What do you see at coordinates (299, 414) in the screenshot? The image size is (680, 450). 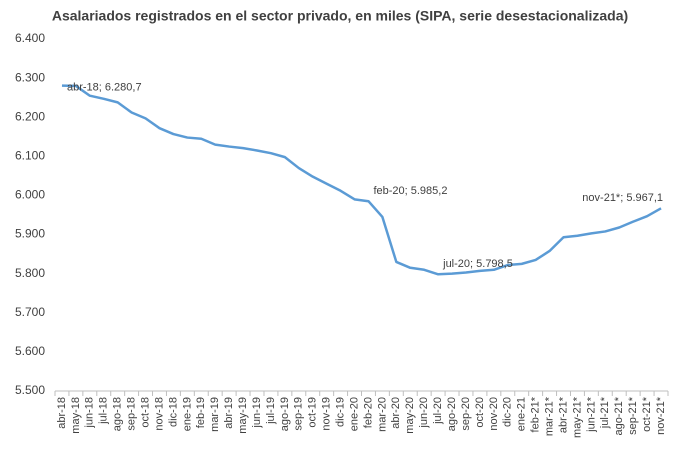 I see `x-tick-label: sep-19` at bounding box center [299, 414].